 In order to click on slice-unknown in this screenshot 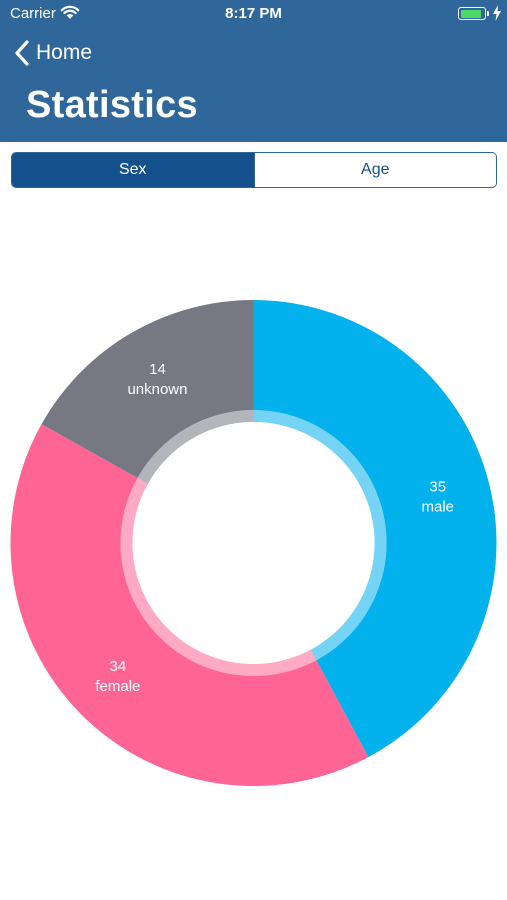, I will do `click(147, 389)`.